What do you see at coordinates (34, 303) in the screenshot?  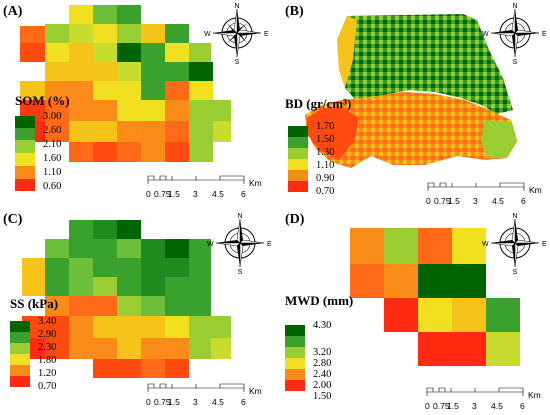 I see `legend-title: SS (kPa)` at bounding box center [34, 303].